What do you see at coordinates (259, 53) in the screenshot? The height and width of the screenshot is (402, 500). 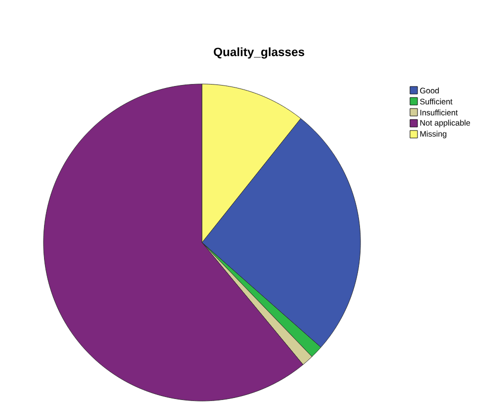 I see `chart-title: Quality_glasses` at bounding box center [259, 53].